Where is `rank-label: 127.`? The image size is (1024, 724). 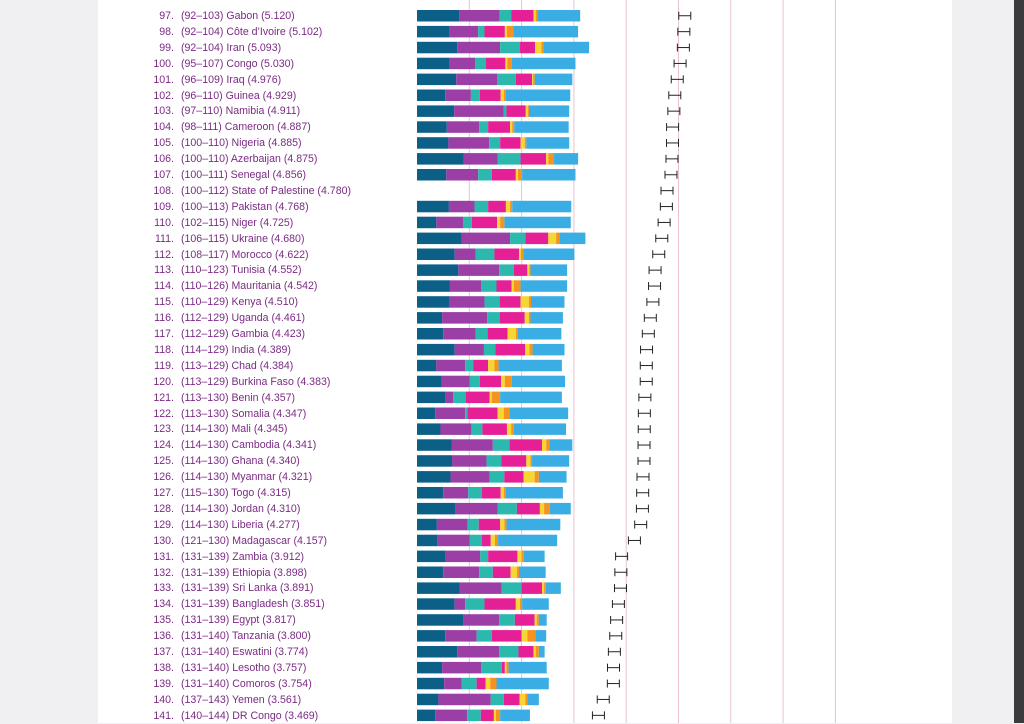
rank-label: 127. is located at coordinates (163, 493).